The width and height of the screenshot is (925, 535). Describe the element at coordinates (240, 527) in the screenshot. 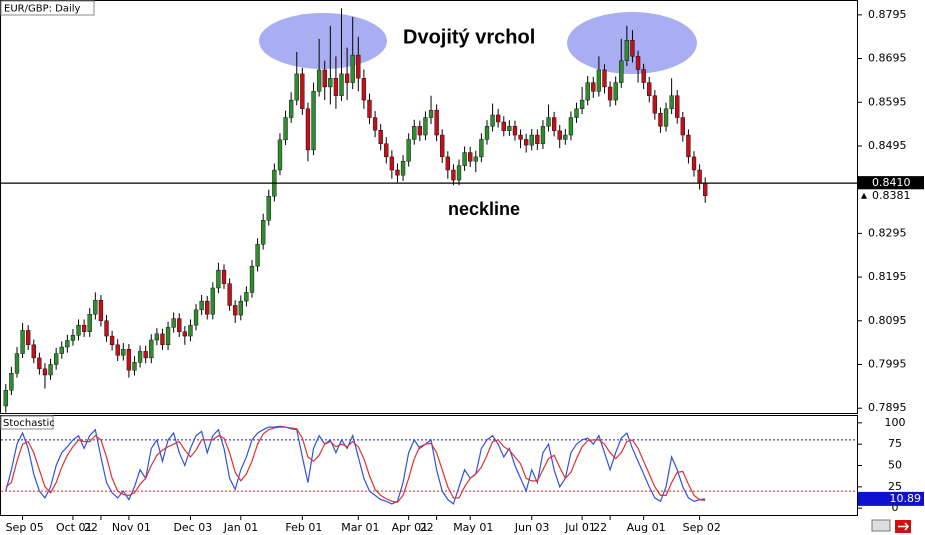

I see `x-tick-label: Jan 01` at that location.